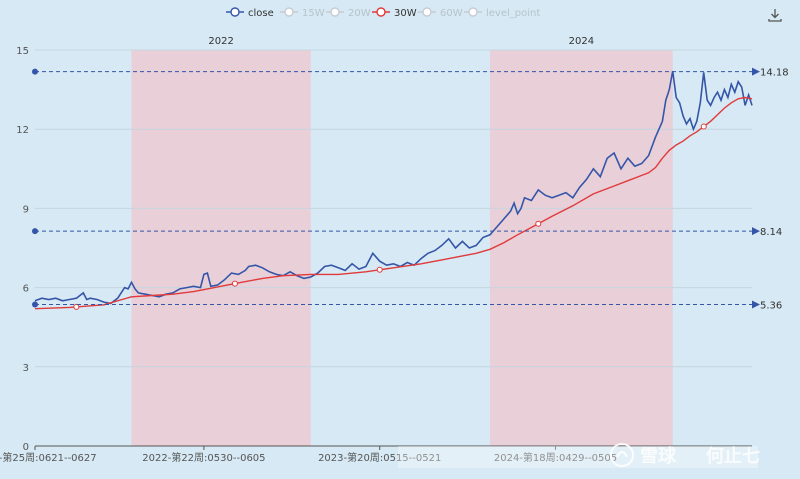 This screenshot has width=800, height=479. I want to click on y-tick-label: 3, so click(26, 368).